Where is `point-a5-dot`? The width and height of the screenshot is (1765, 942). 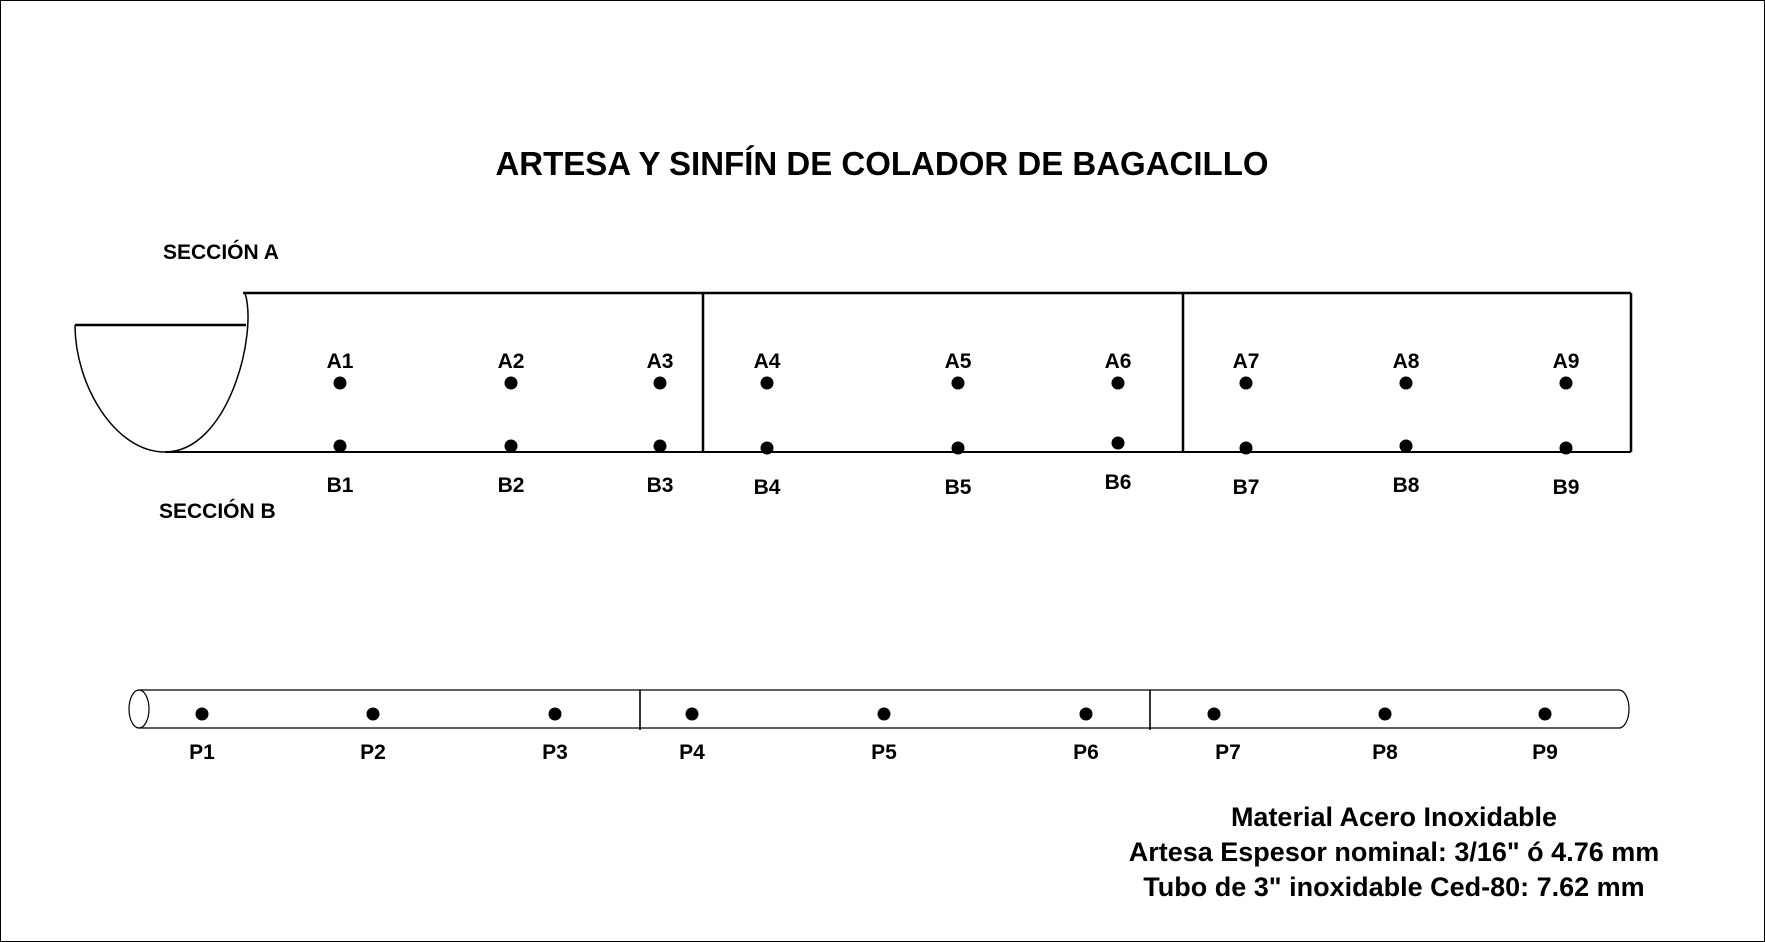
point-a5-dot is located at coordinates (958, 383).